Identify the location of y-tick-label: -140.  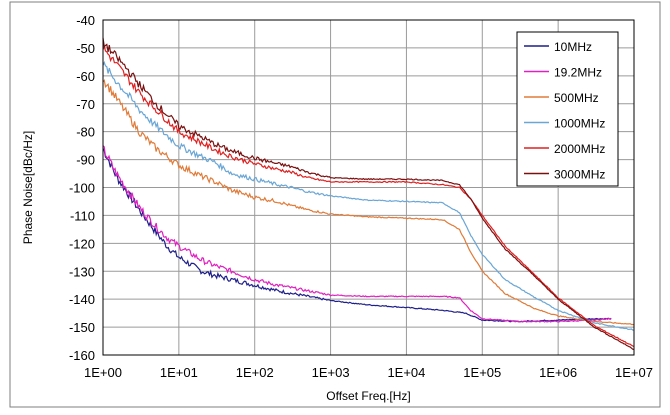
(82, 299).